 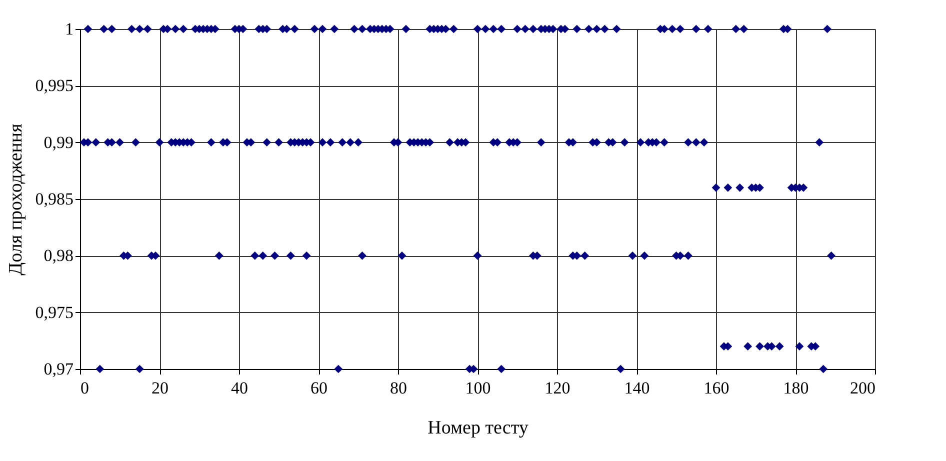 I want to click on x-tick-label: 40, so click(x=239, y=388).